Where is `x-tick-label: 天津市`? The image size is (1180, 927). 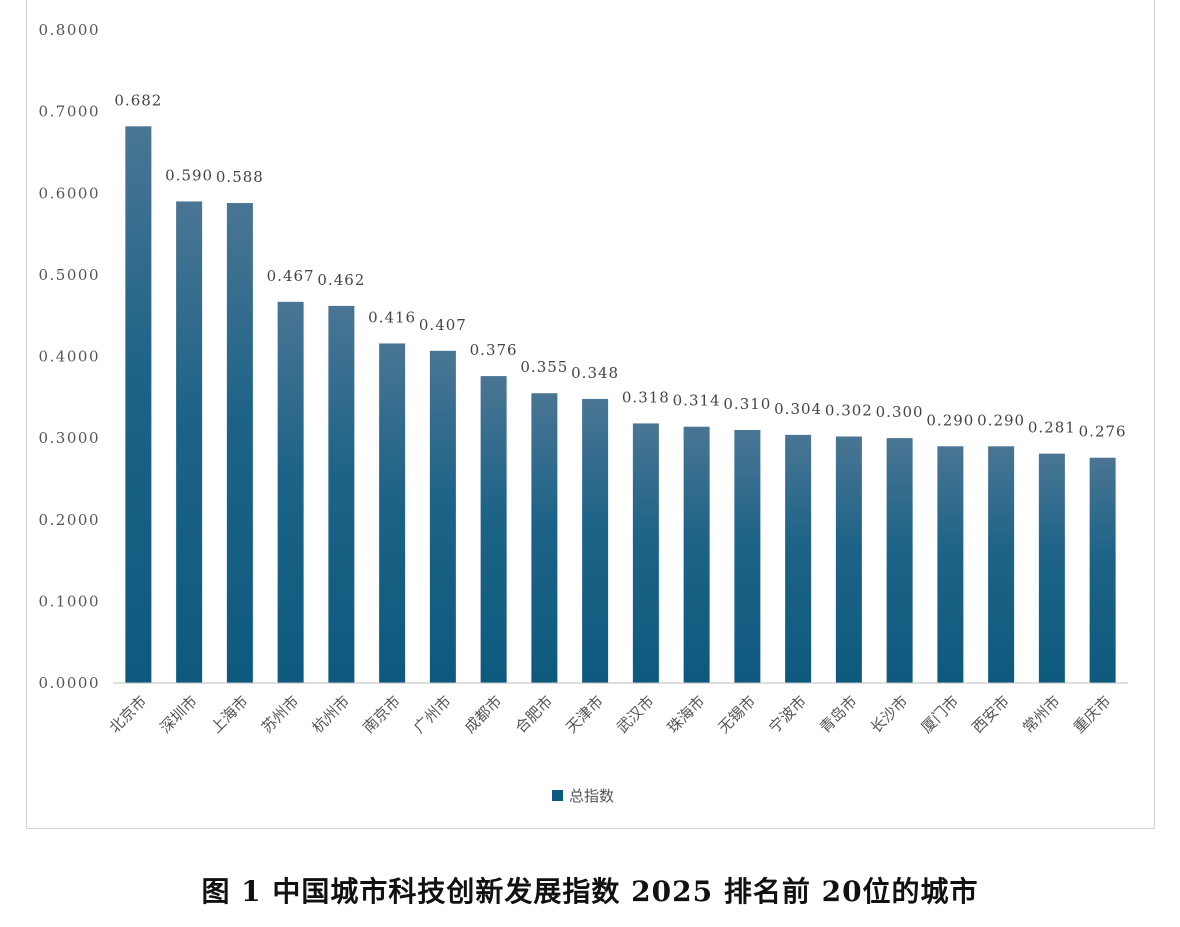
x-tick-label: 天津市 is located at coordinates (584, 714).